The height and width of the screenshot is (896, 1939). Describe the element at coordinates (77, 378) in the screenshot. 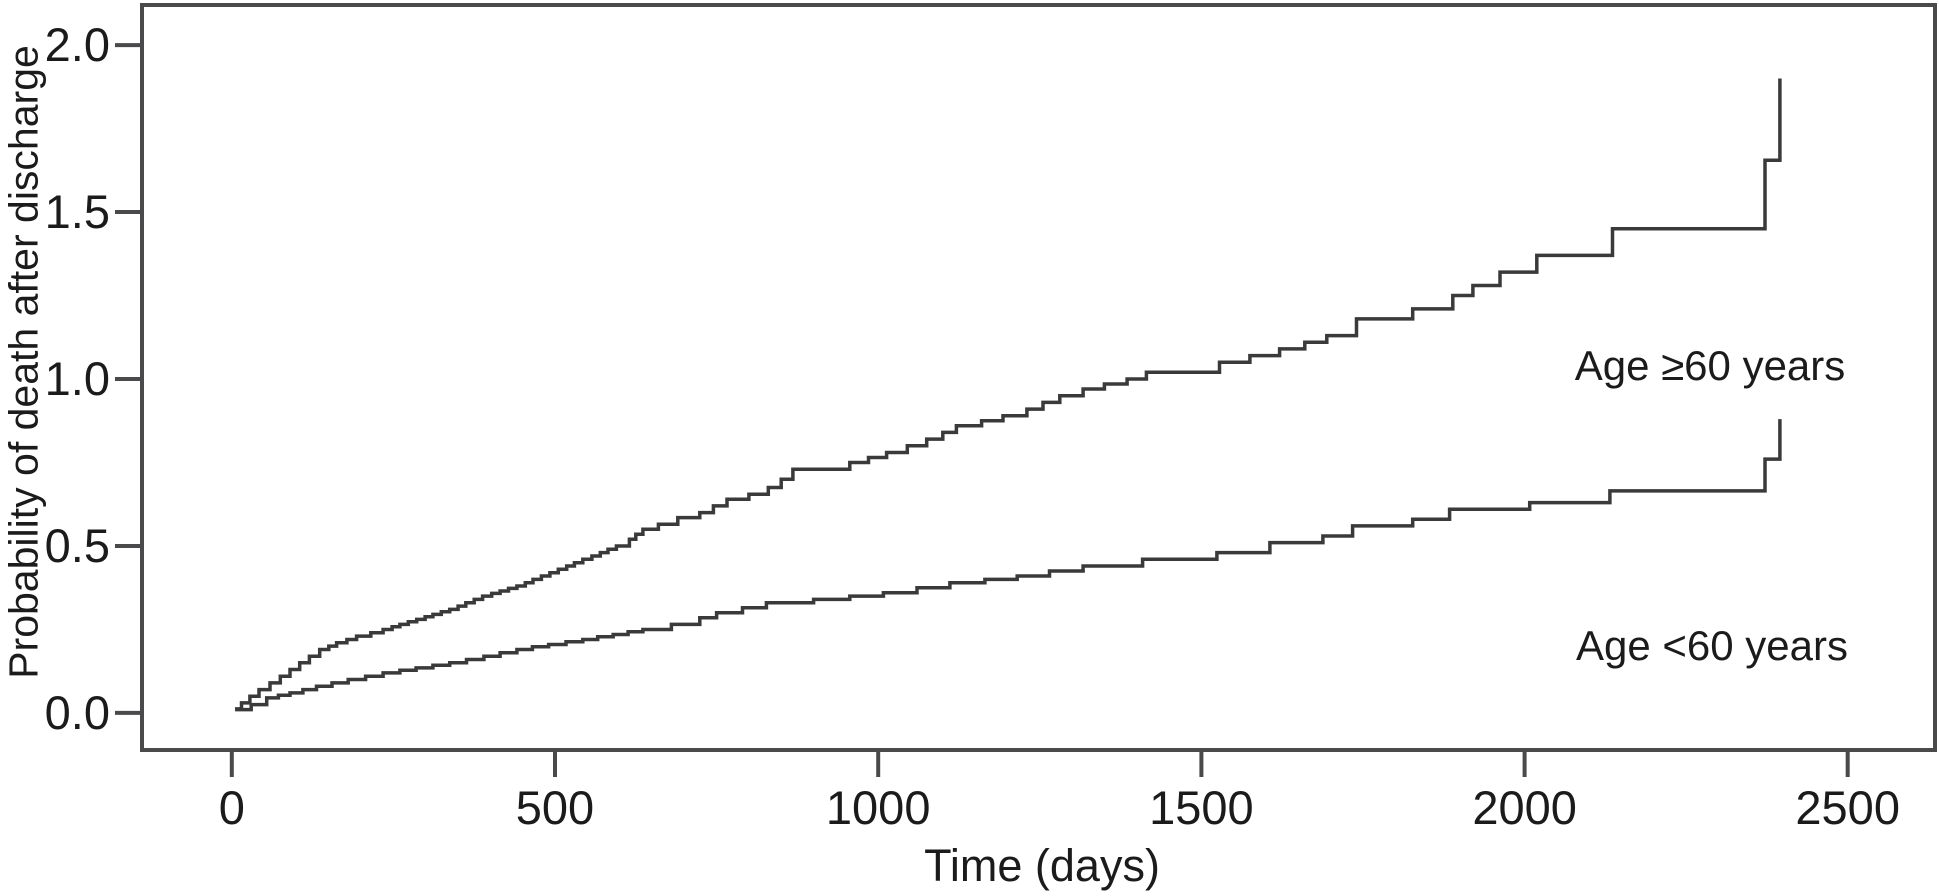

I see `y-tick-label: 1.0` at that location.